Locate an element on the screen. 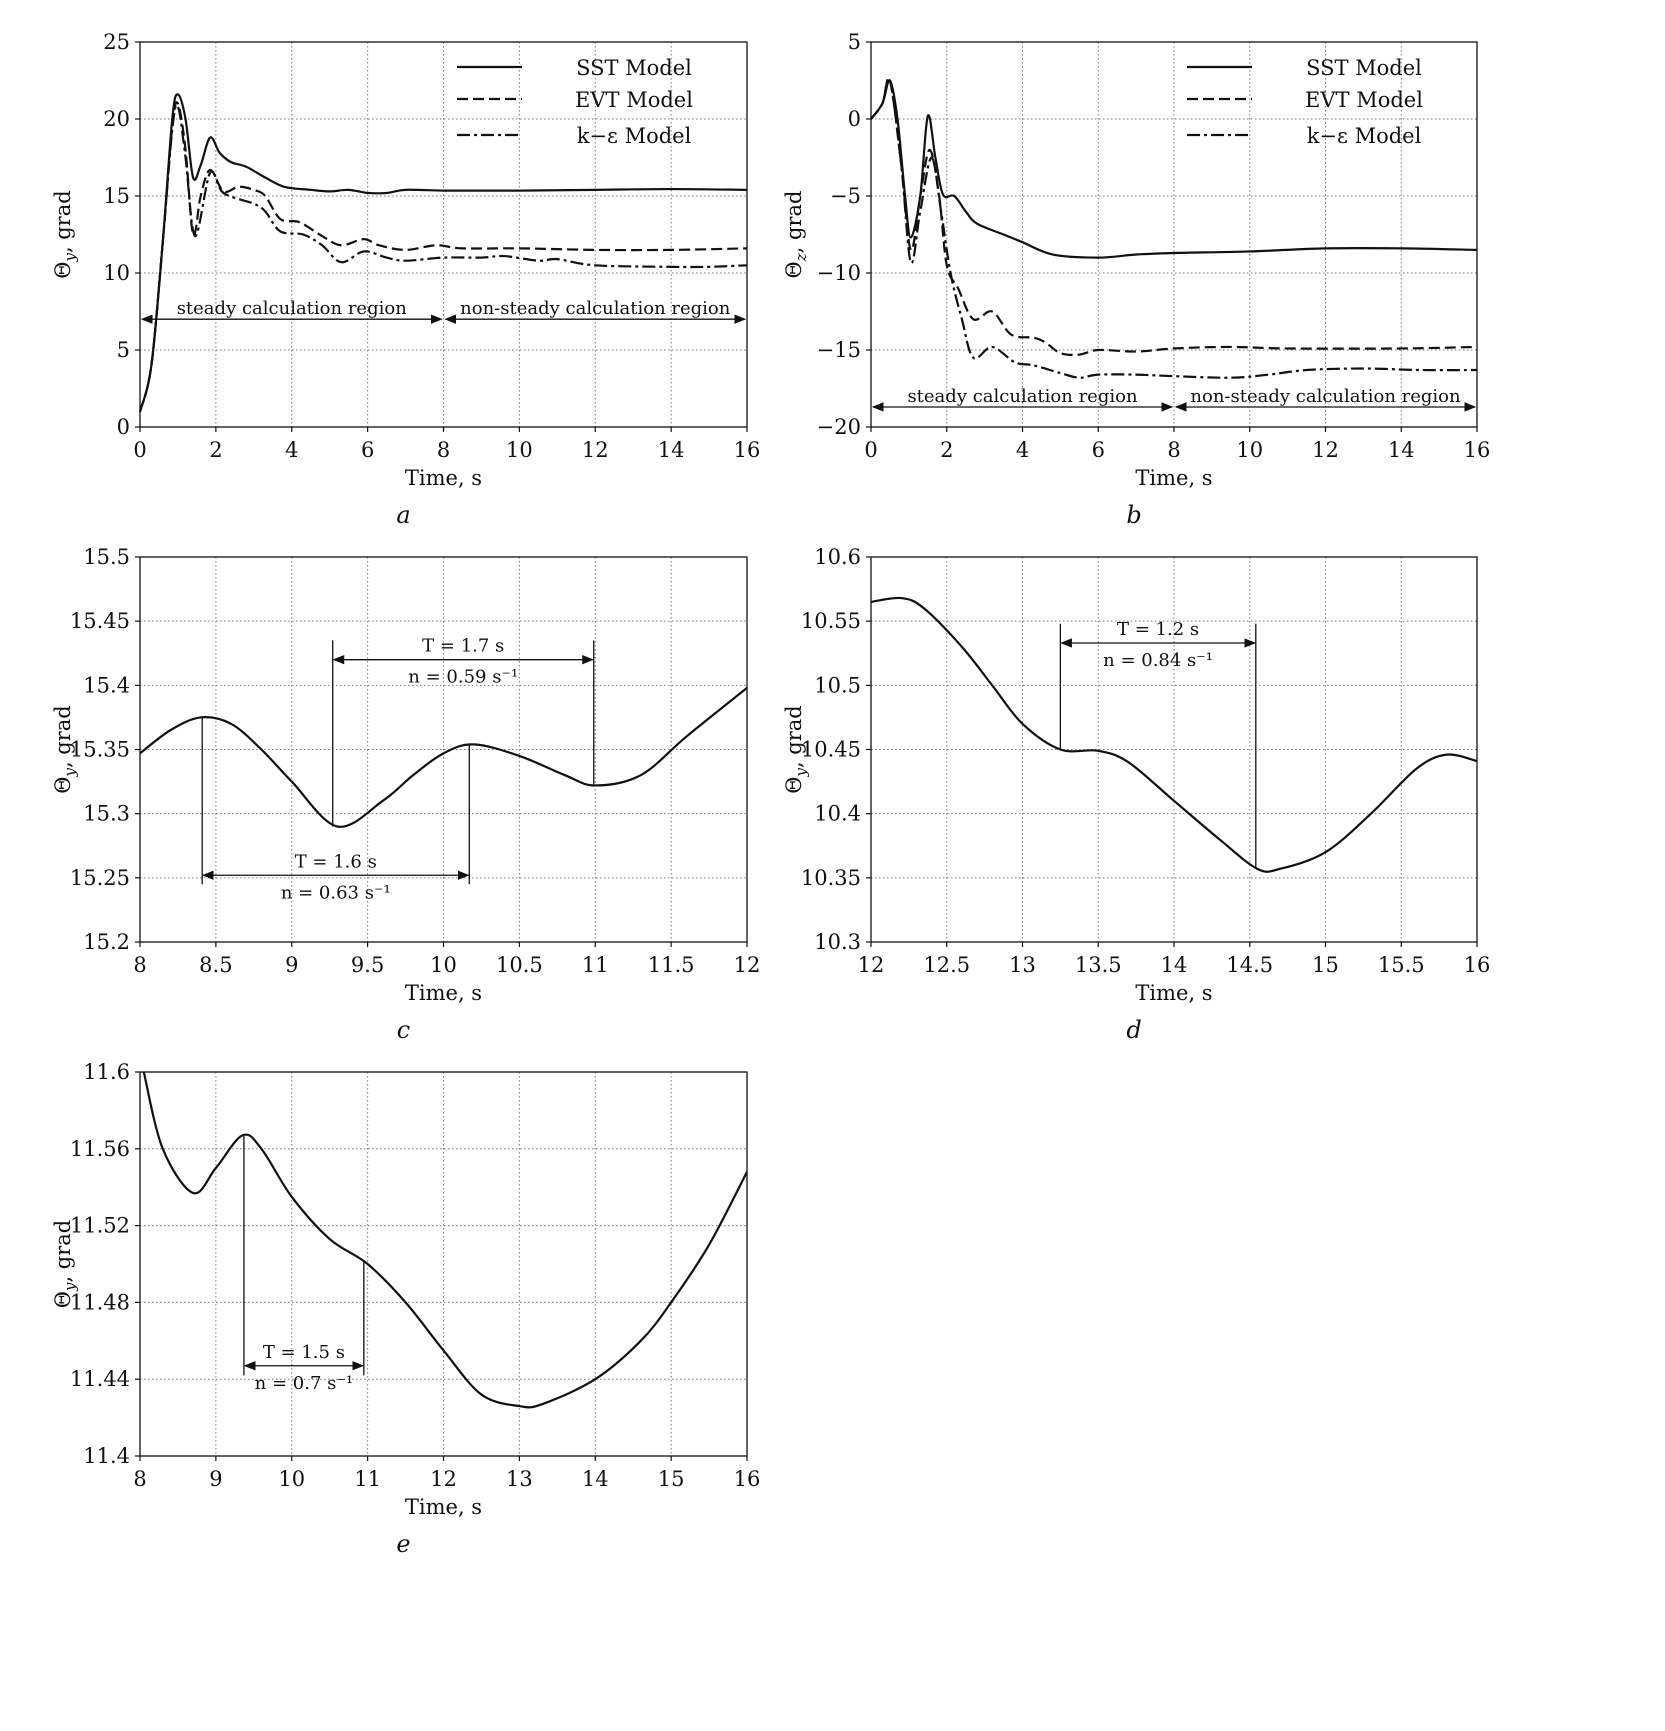 Image resolution: width=1665 pixels, height=1731 pixels. y-tick-label: −10 is located at coordinates (839, 273).